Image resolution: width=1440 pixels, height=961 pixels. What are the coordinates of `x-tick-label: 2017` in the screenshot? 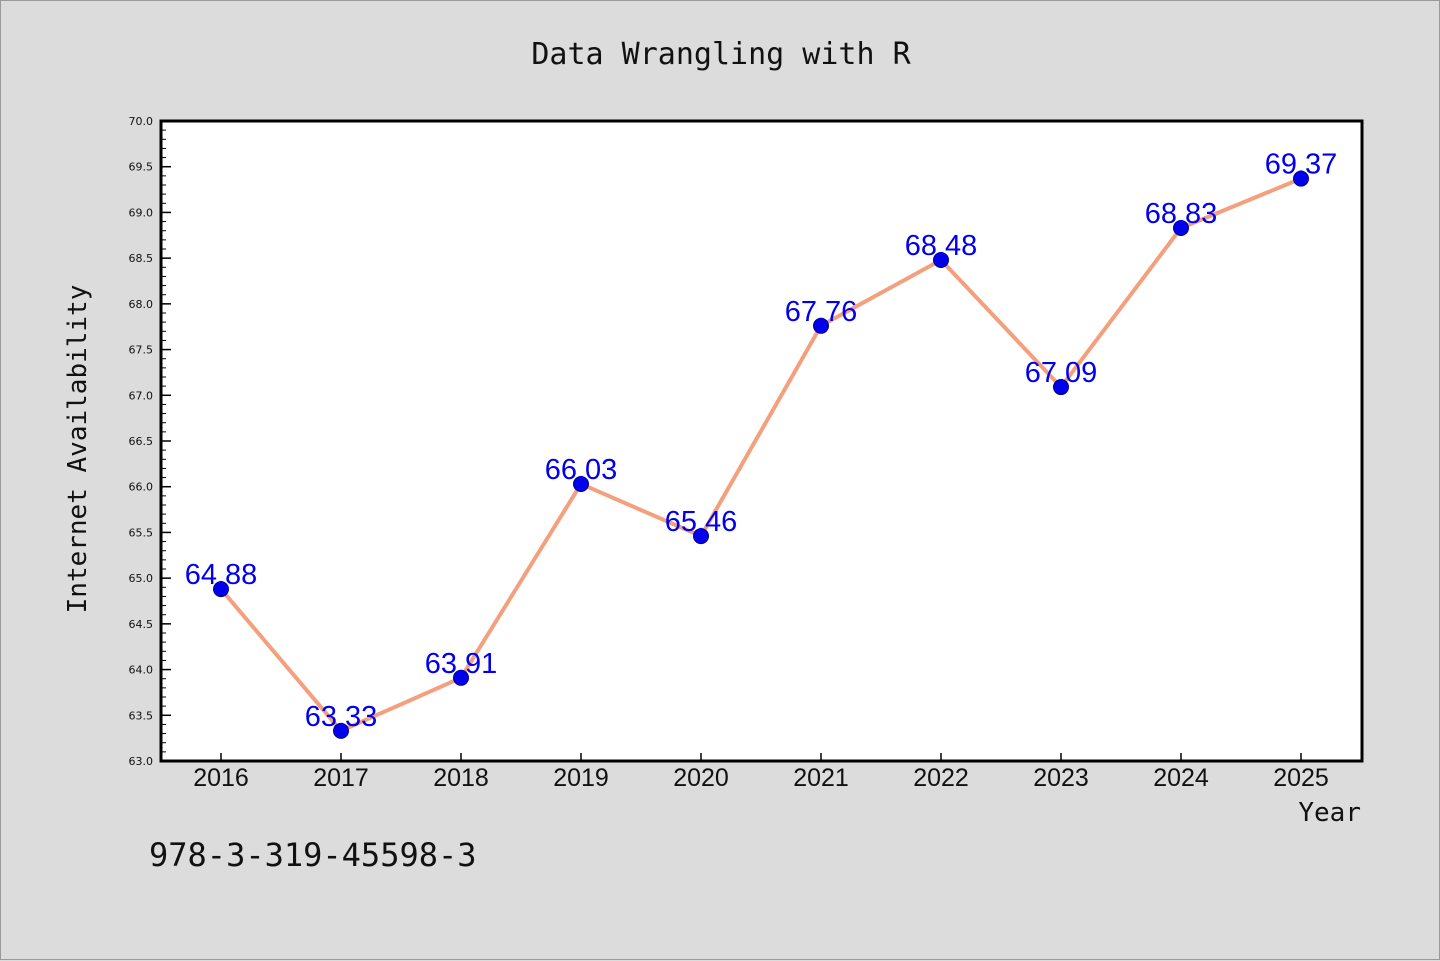 It's located at (341, 778).